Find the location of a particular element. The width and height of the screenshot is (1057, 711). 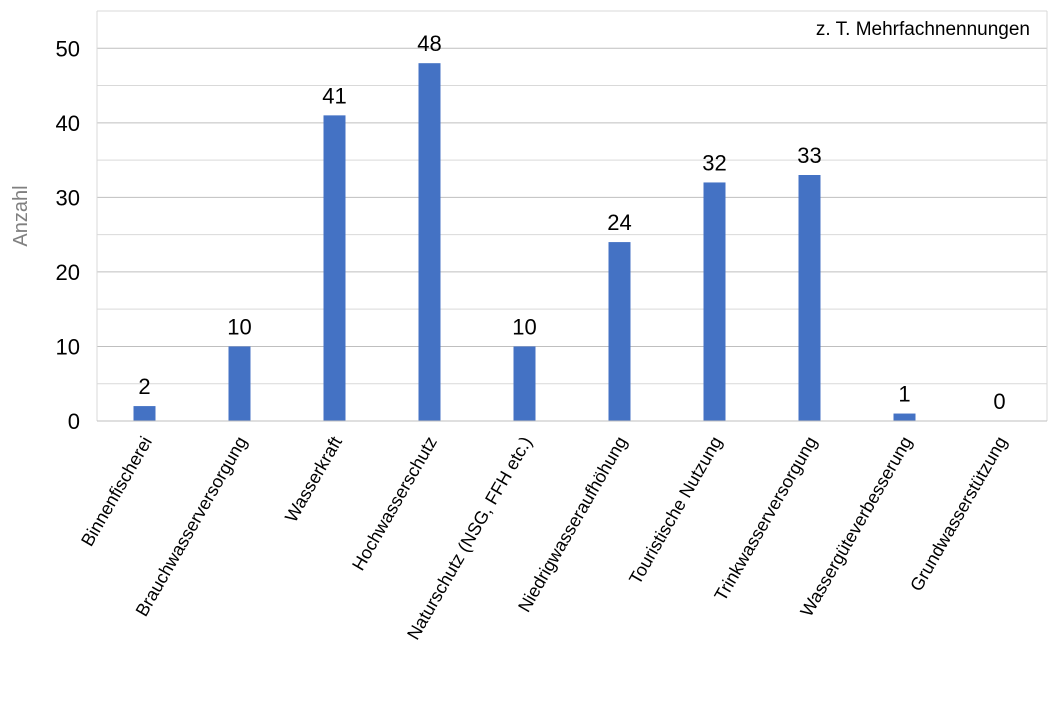

y-tick-label: 10 is located at coordinates (68, 346).